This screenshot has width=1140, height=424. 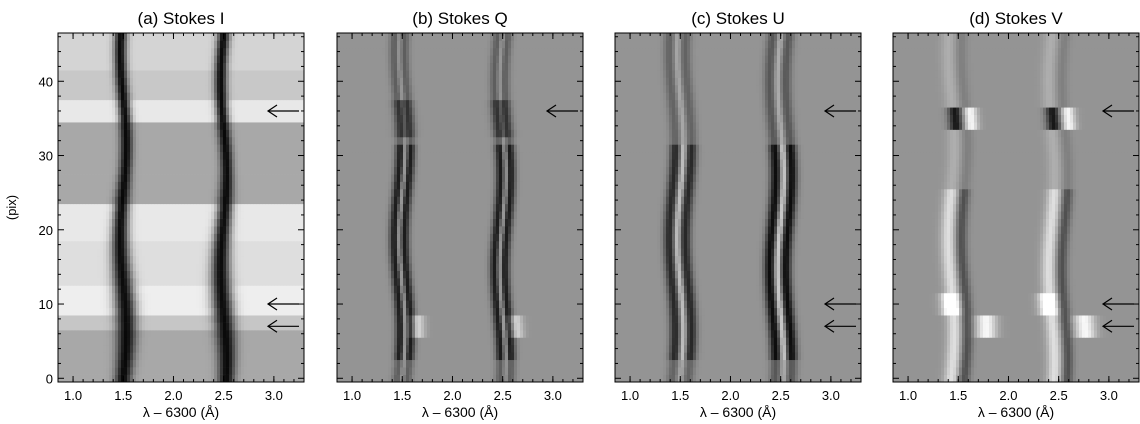 What do you see at coordinates (46, 156) in the screenshot?
I see `y-tick-label: 30` at bounding box center [46, 156].